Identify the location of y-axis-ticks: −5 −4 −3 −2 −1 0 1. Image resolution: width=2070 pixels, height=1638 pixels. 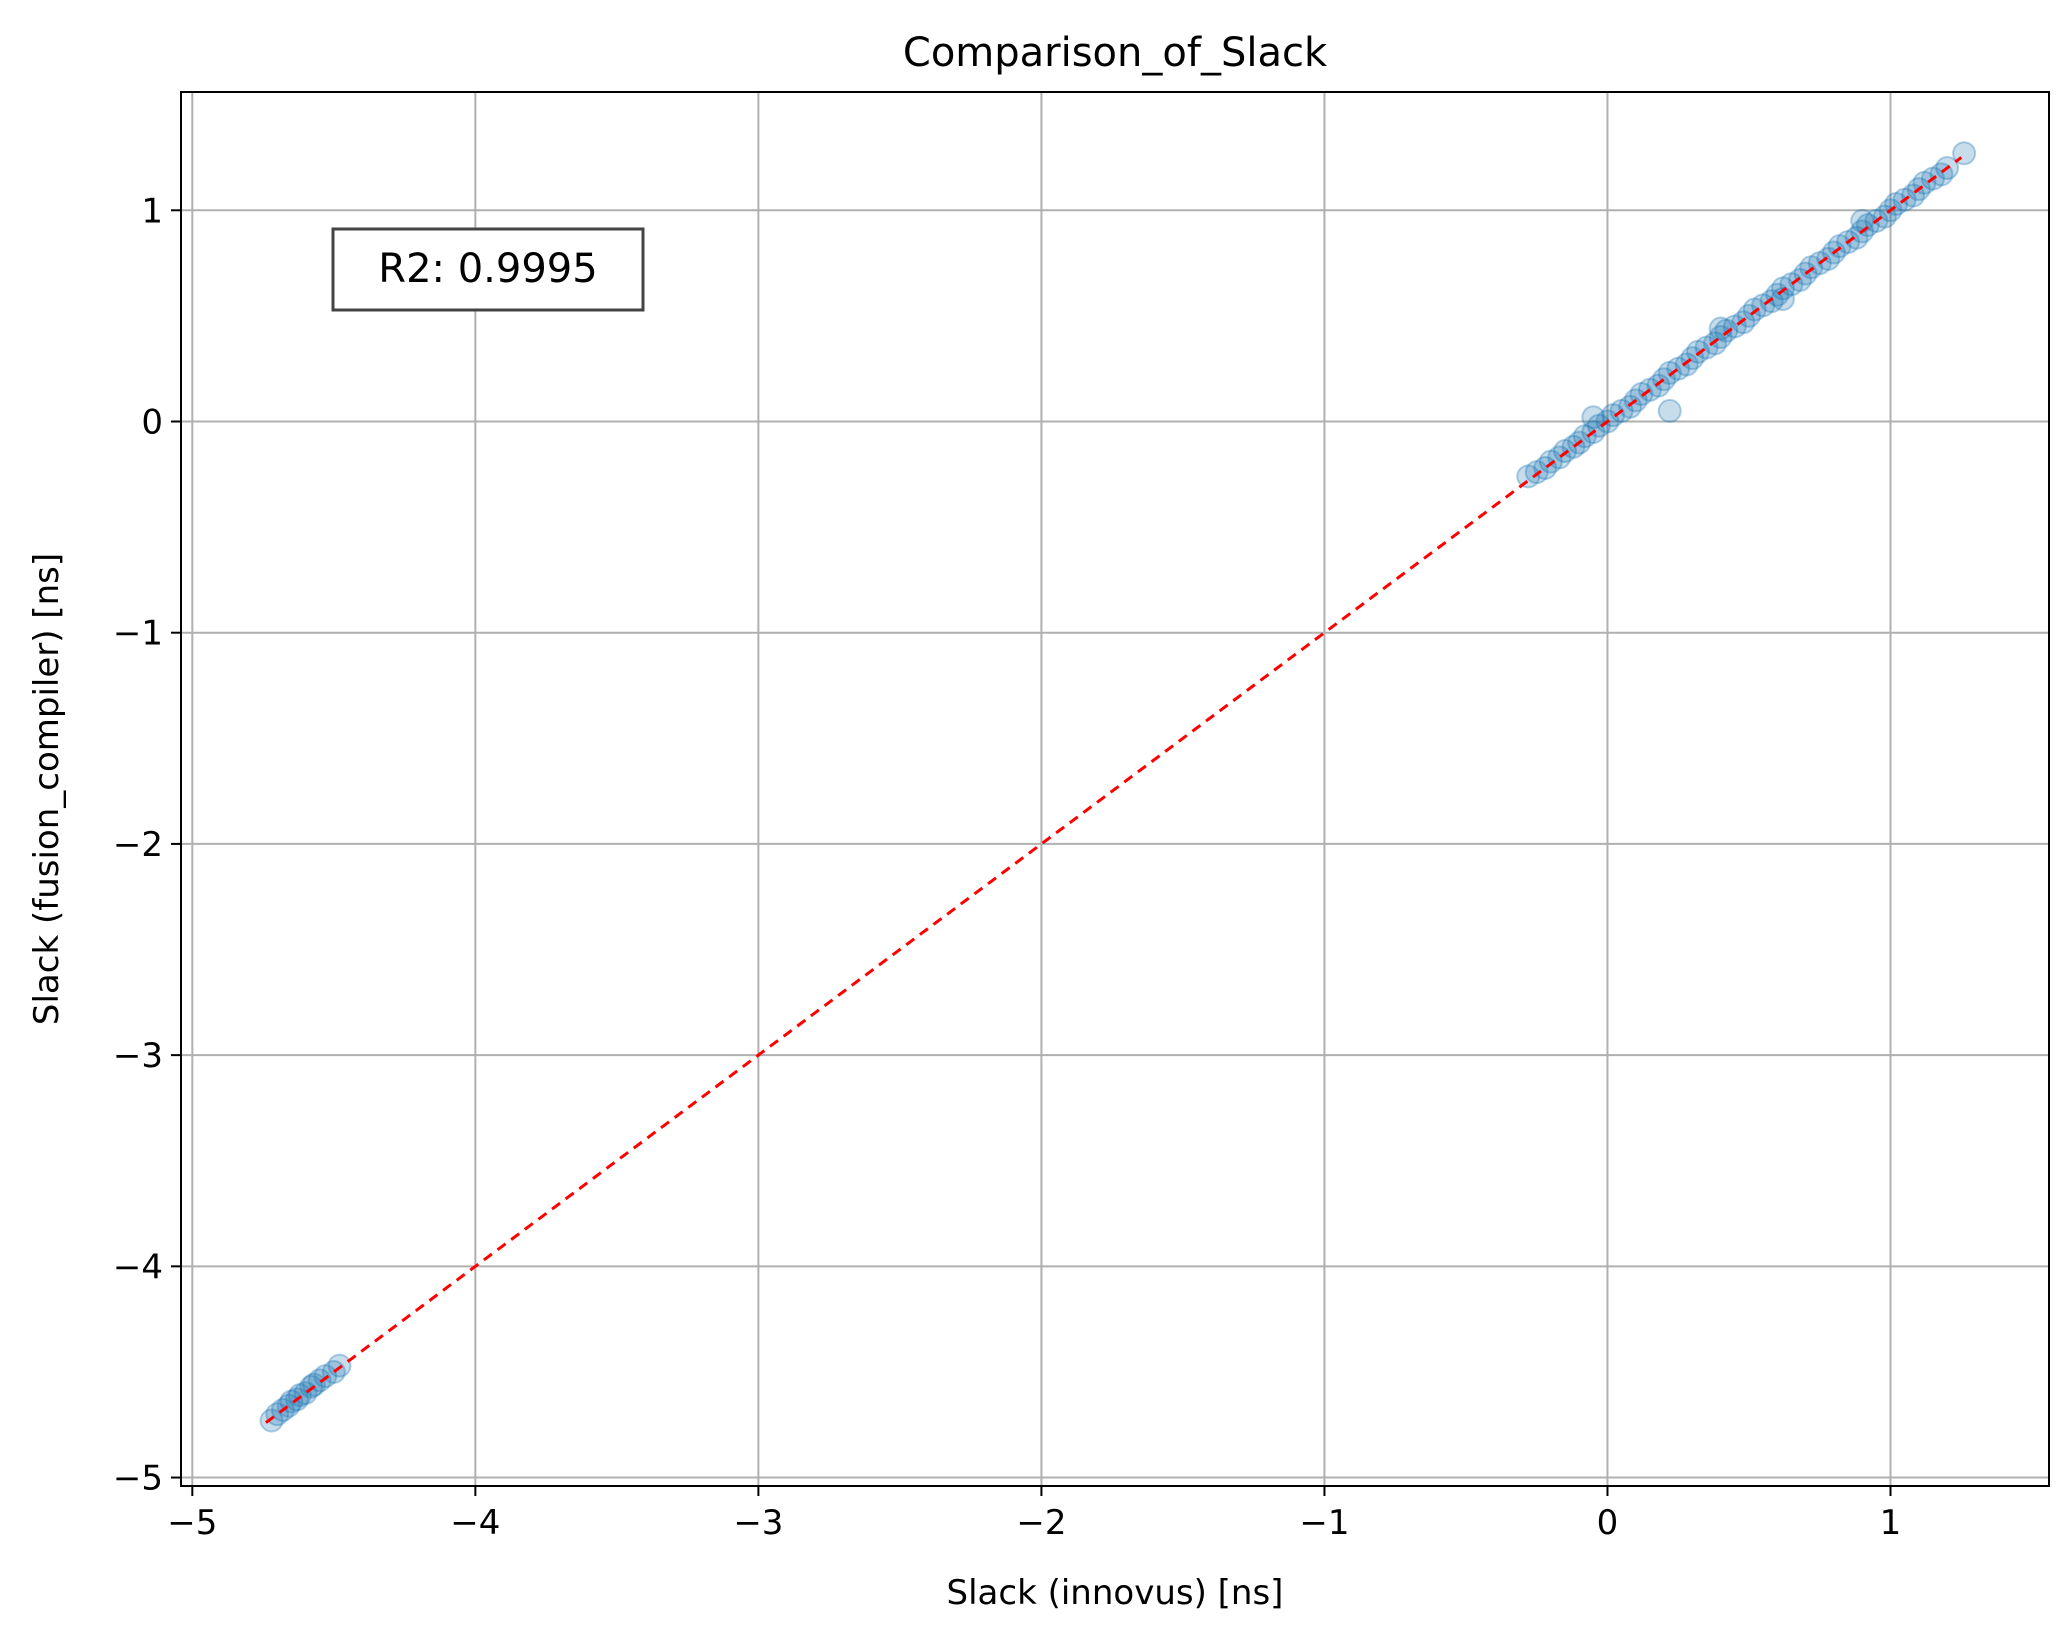
(147, 845).